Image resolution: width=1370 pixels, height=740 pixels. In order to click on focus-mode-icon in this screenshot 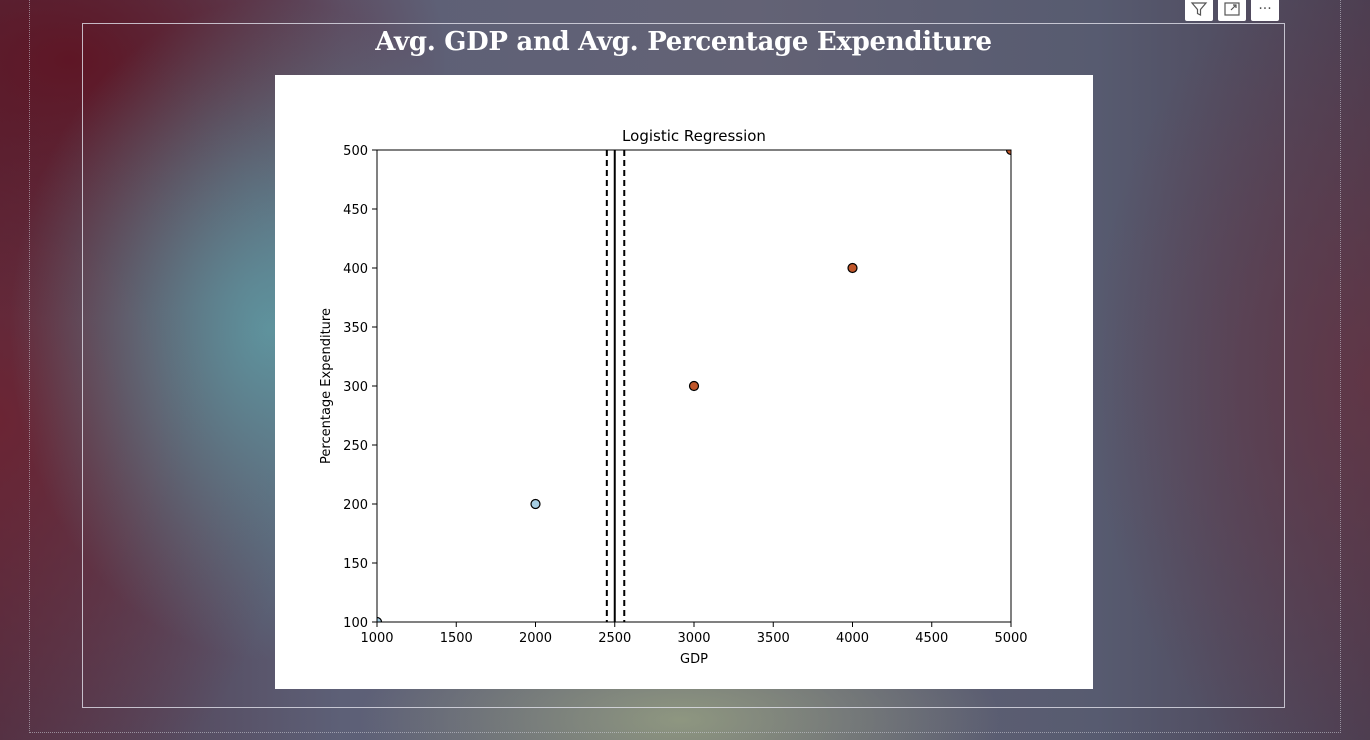, I will do `click(1232, 9)`.